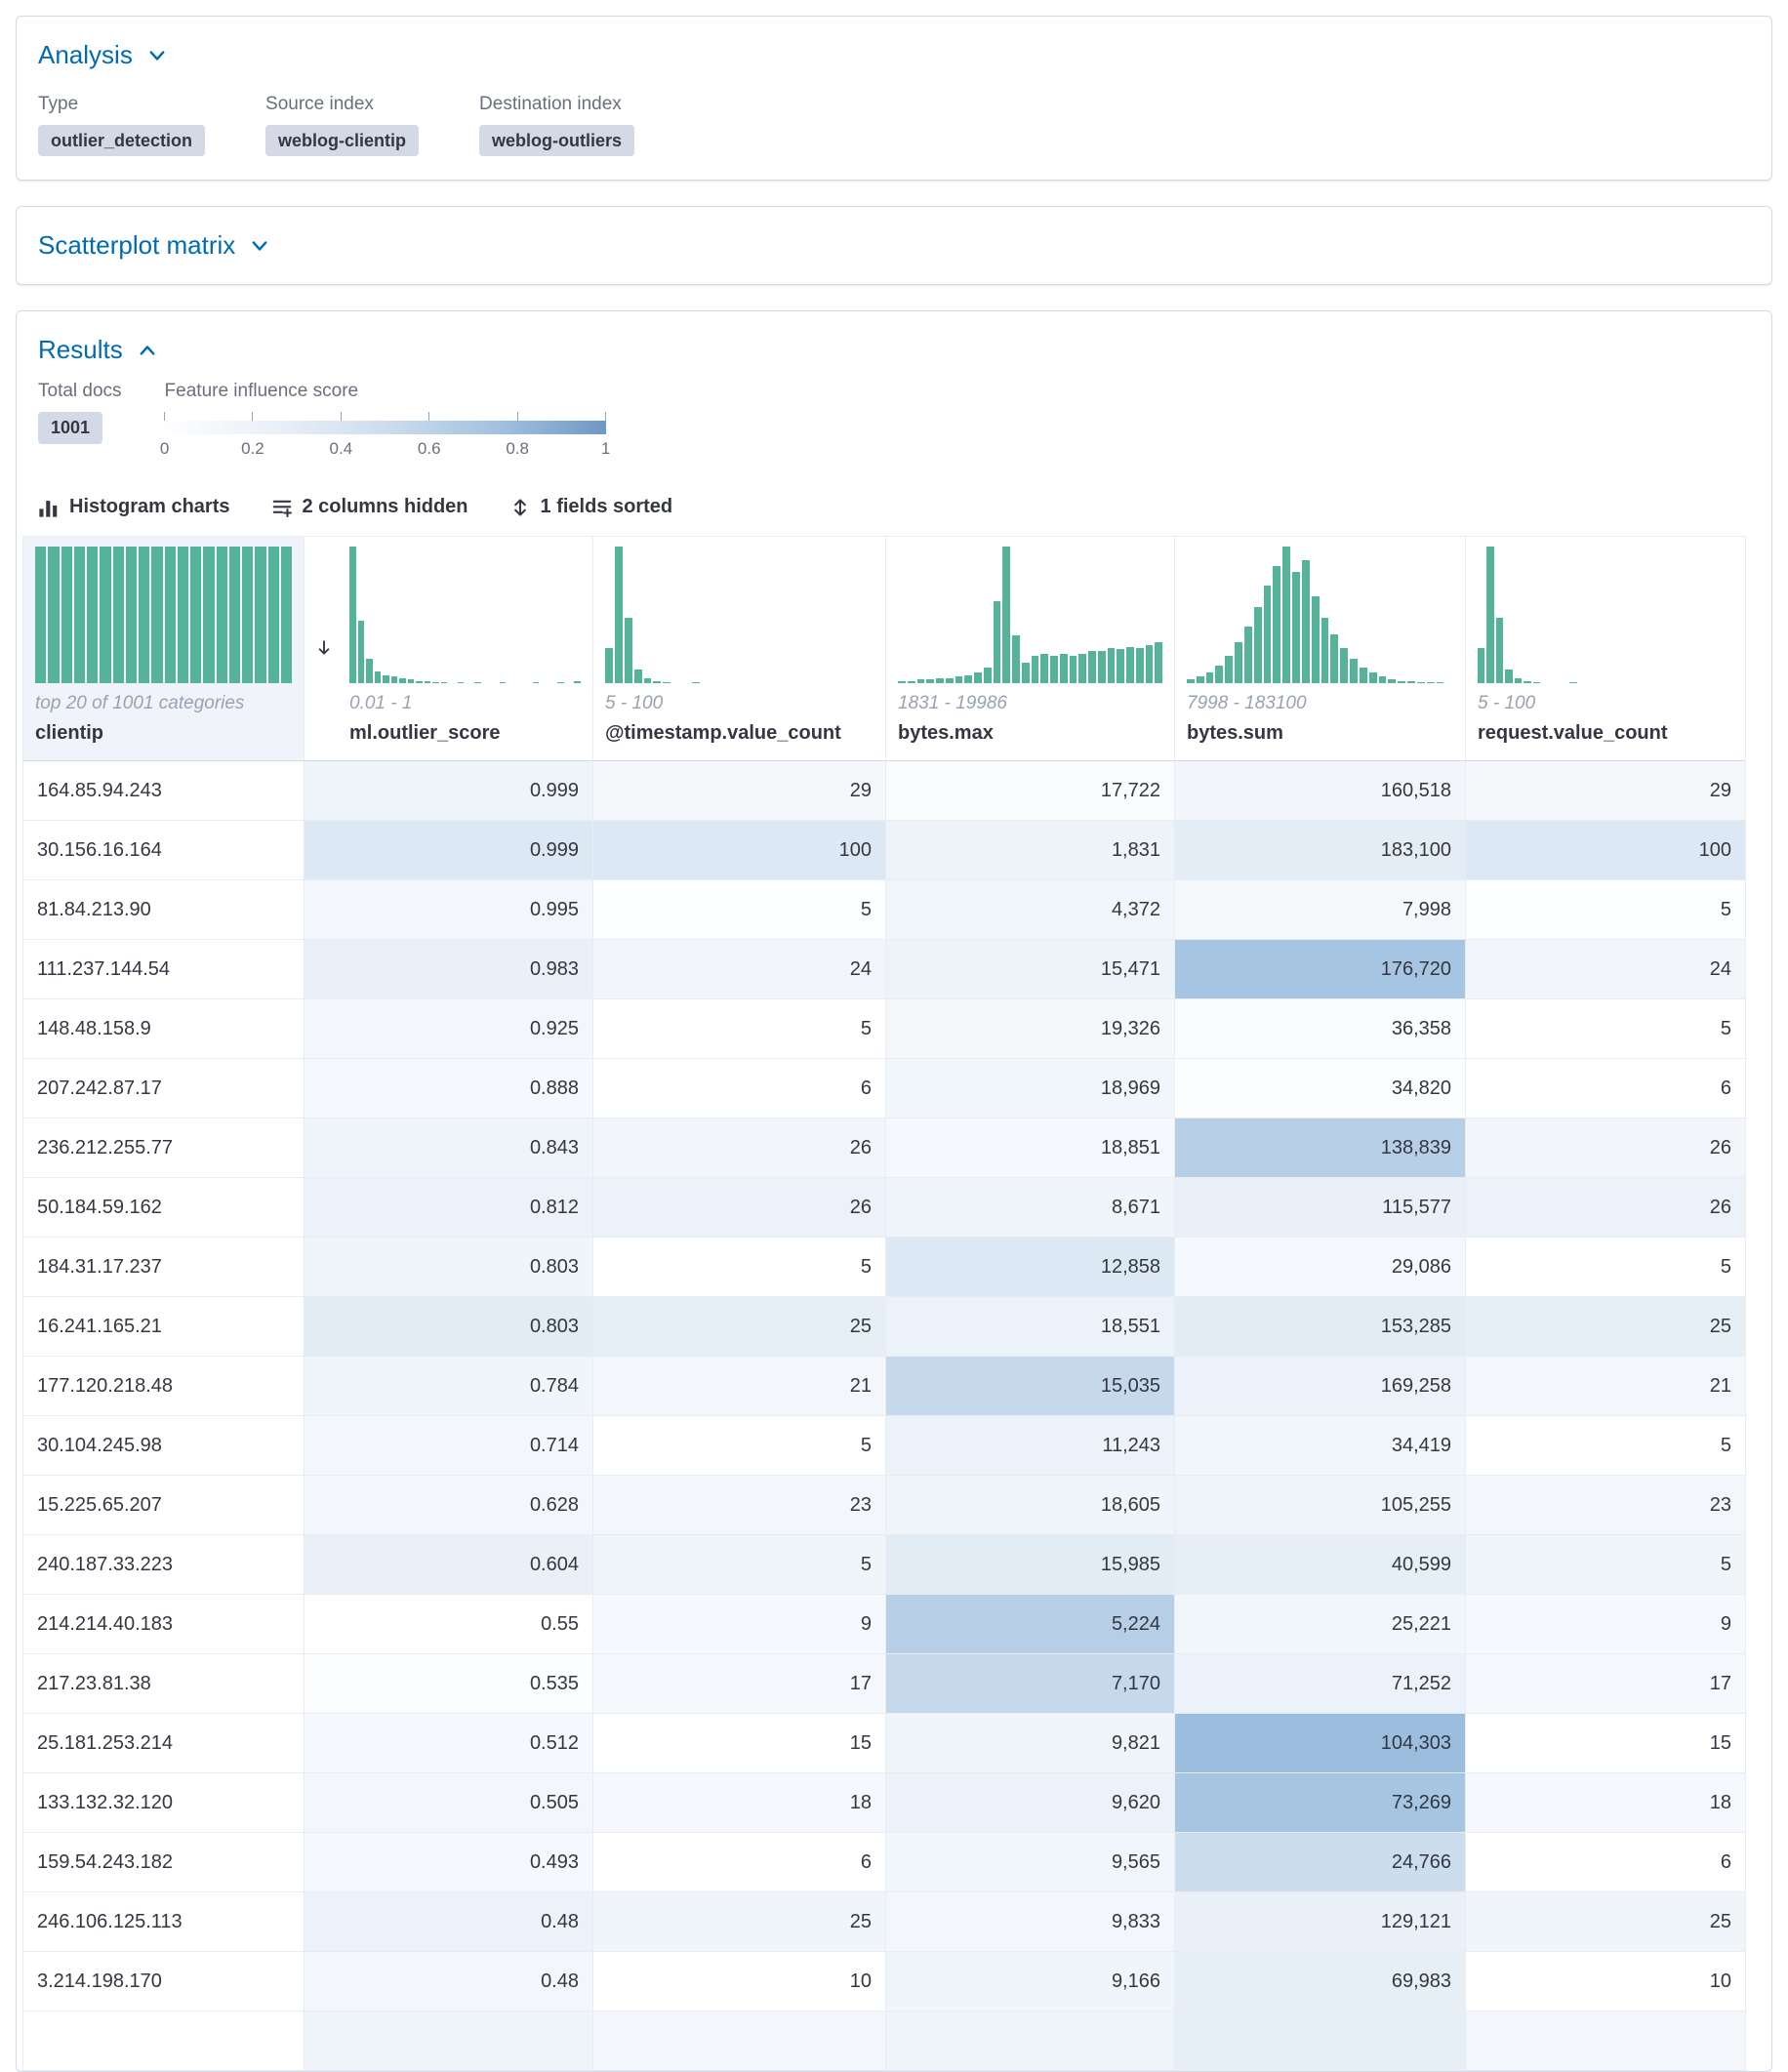  I want to click on grid-cell: 246.106.125.113, so click(163, 1922).